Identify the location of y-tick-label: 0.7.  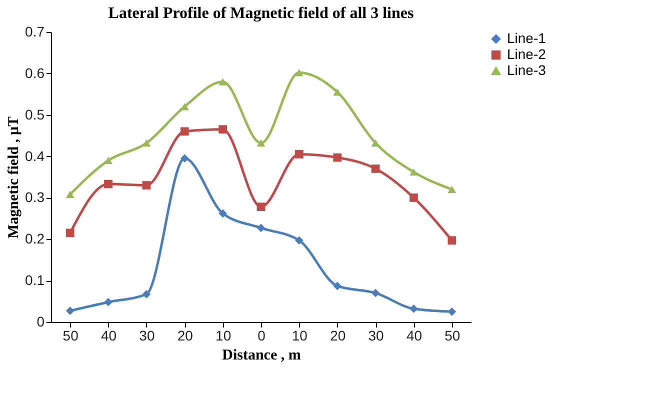
(35, 32).